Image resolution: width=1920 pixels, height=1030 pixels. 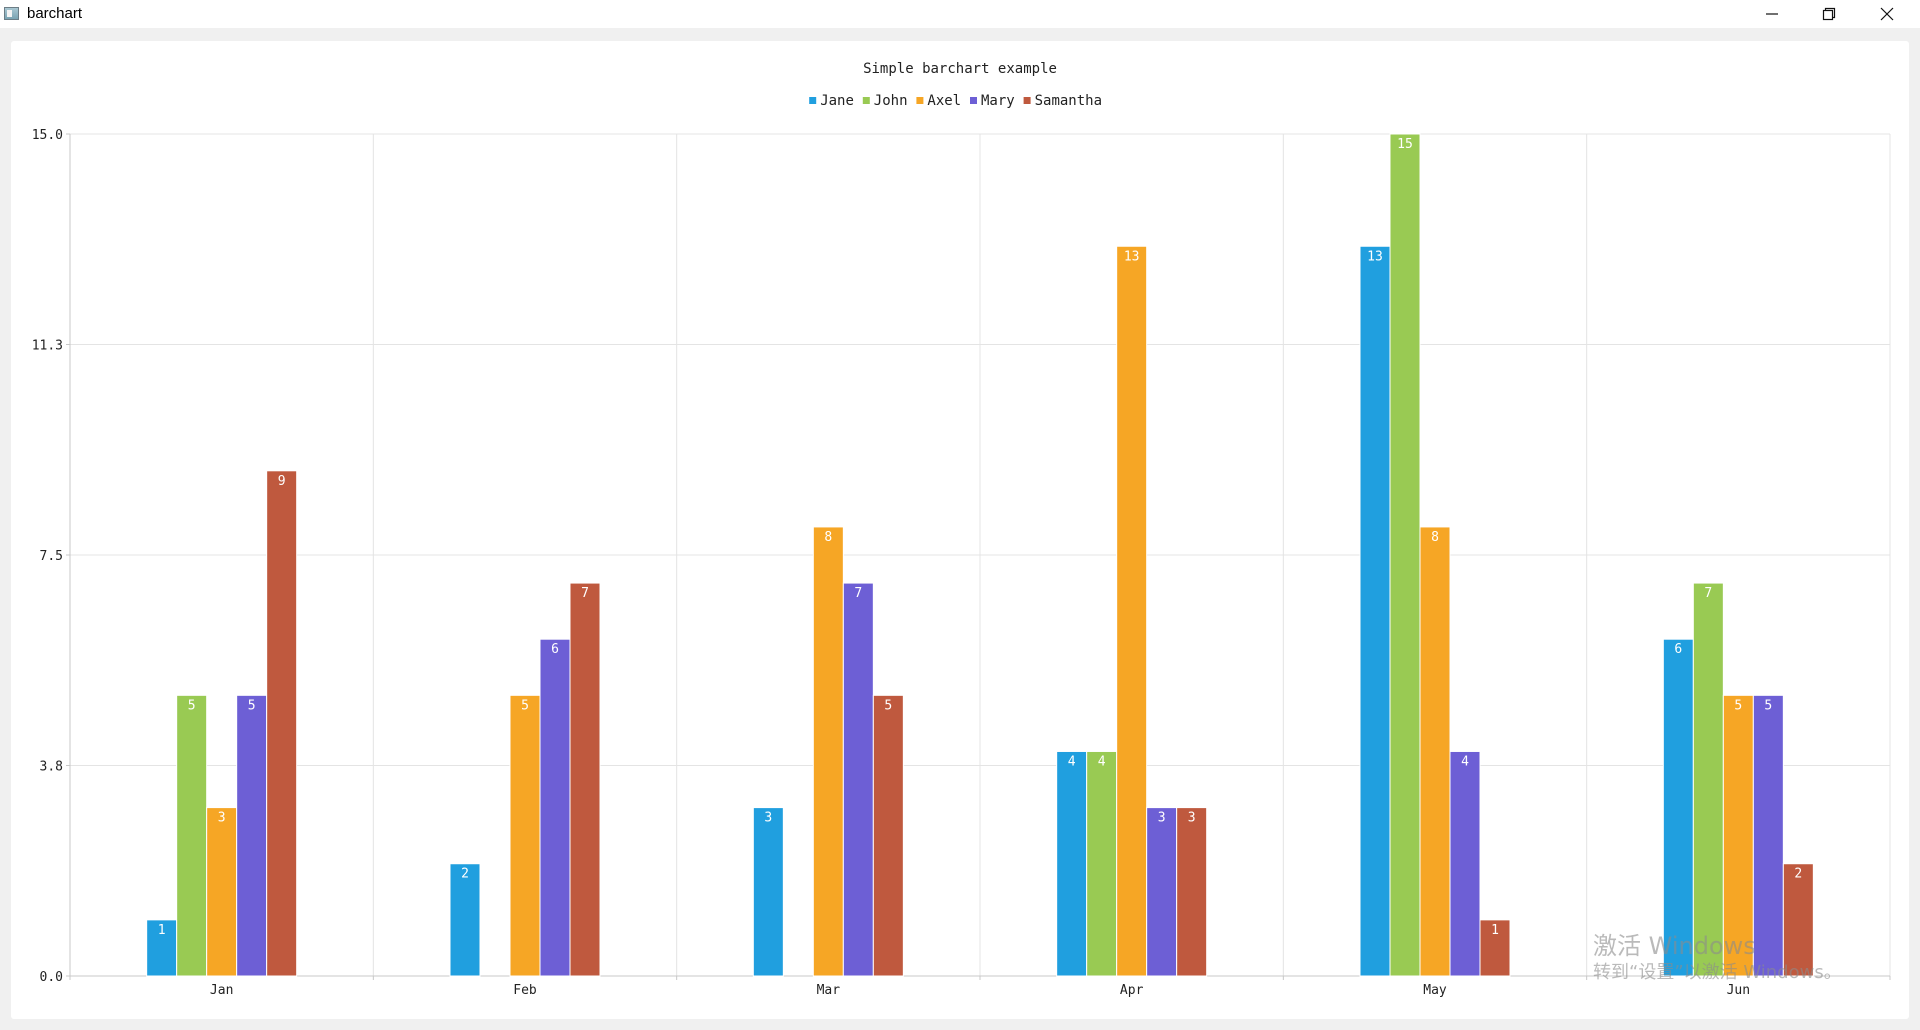 What do you see at coordinates (998, 101) in the screenshot?
I see `legend-label: Mary` at bounding box center [998, 101].